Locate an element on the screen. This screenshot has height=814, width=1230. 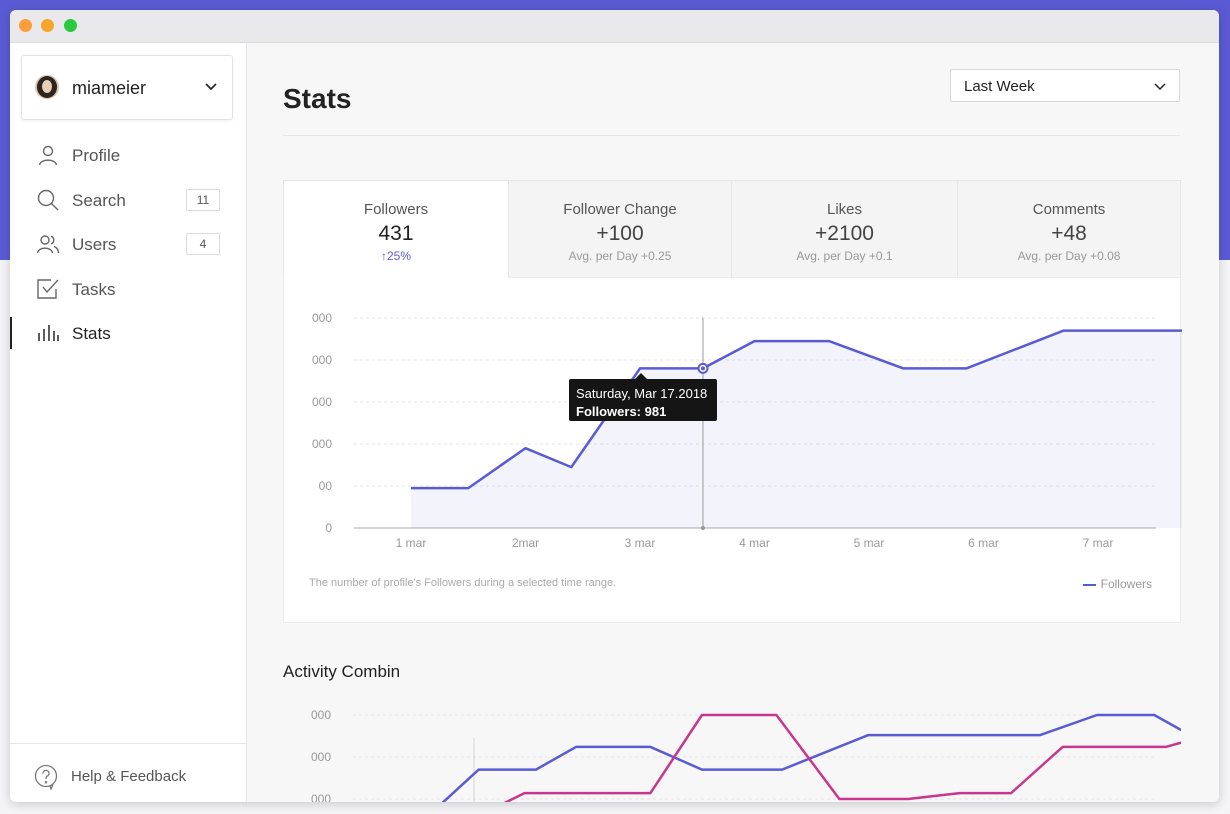
activity-line-blue is located at coordinates (811, 757).